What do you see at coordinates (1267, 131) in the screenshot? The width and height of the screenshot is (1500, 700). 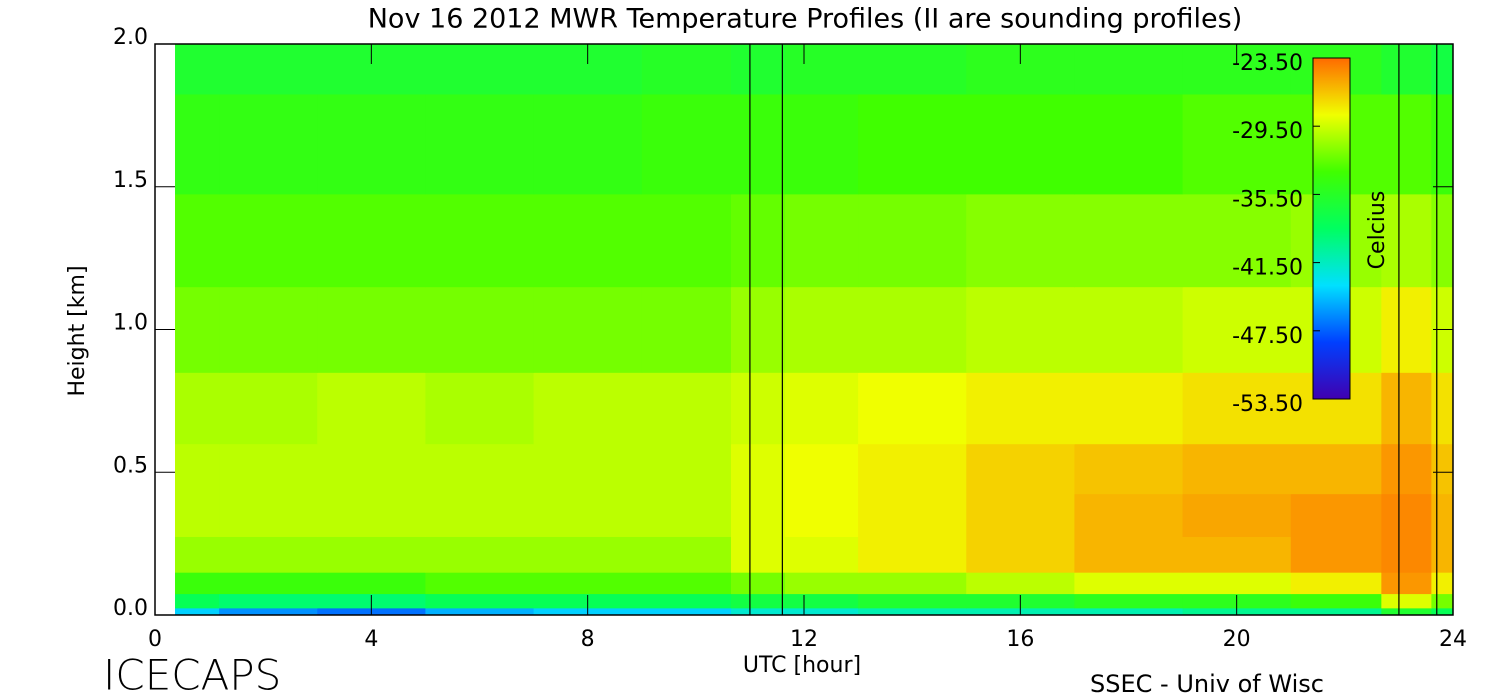 I see `colorbar-tick-label: -29.50` at bounding box center [1267, 131].